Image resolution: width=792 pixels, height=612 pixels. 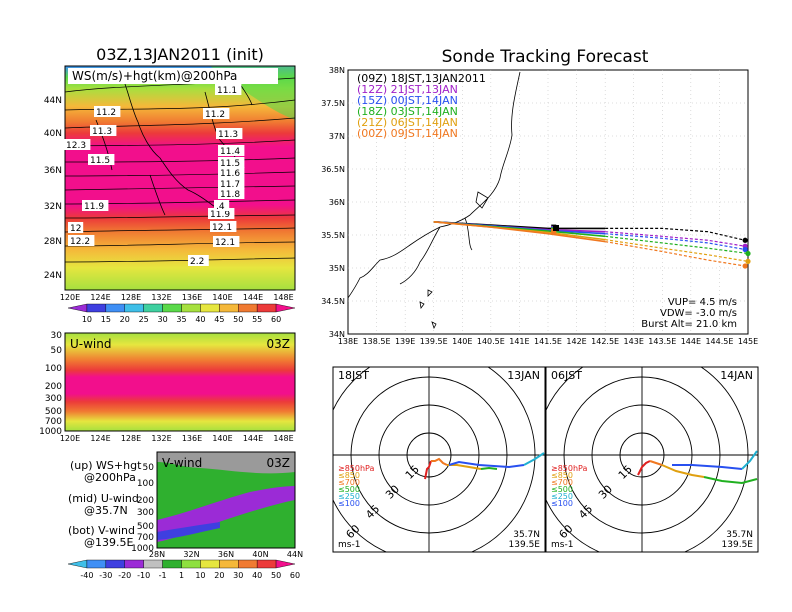 What do you see at coordinates (125, 319) in the screenshot?
I see `colorbar-label: 20` at bounding box center [125, 319].